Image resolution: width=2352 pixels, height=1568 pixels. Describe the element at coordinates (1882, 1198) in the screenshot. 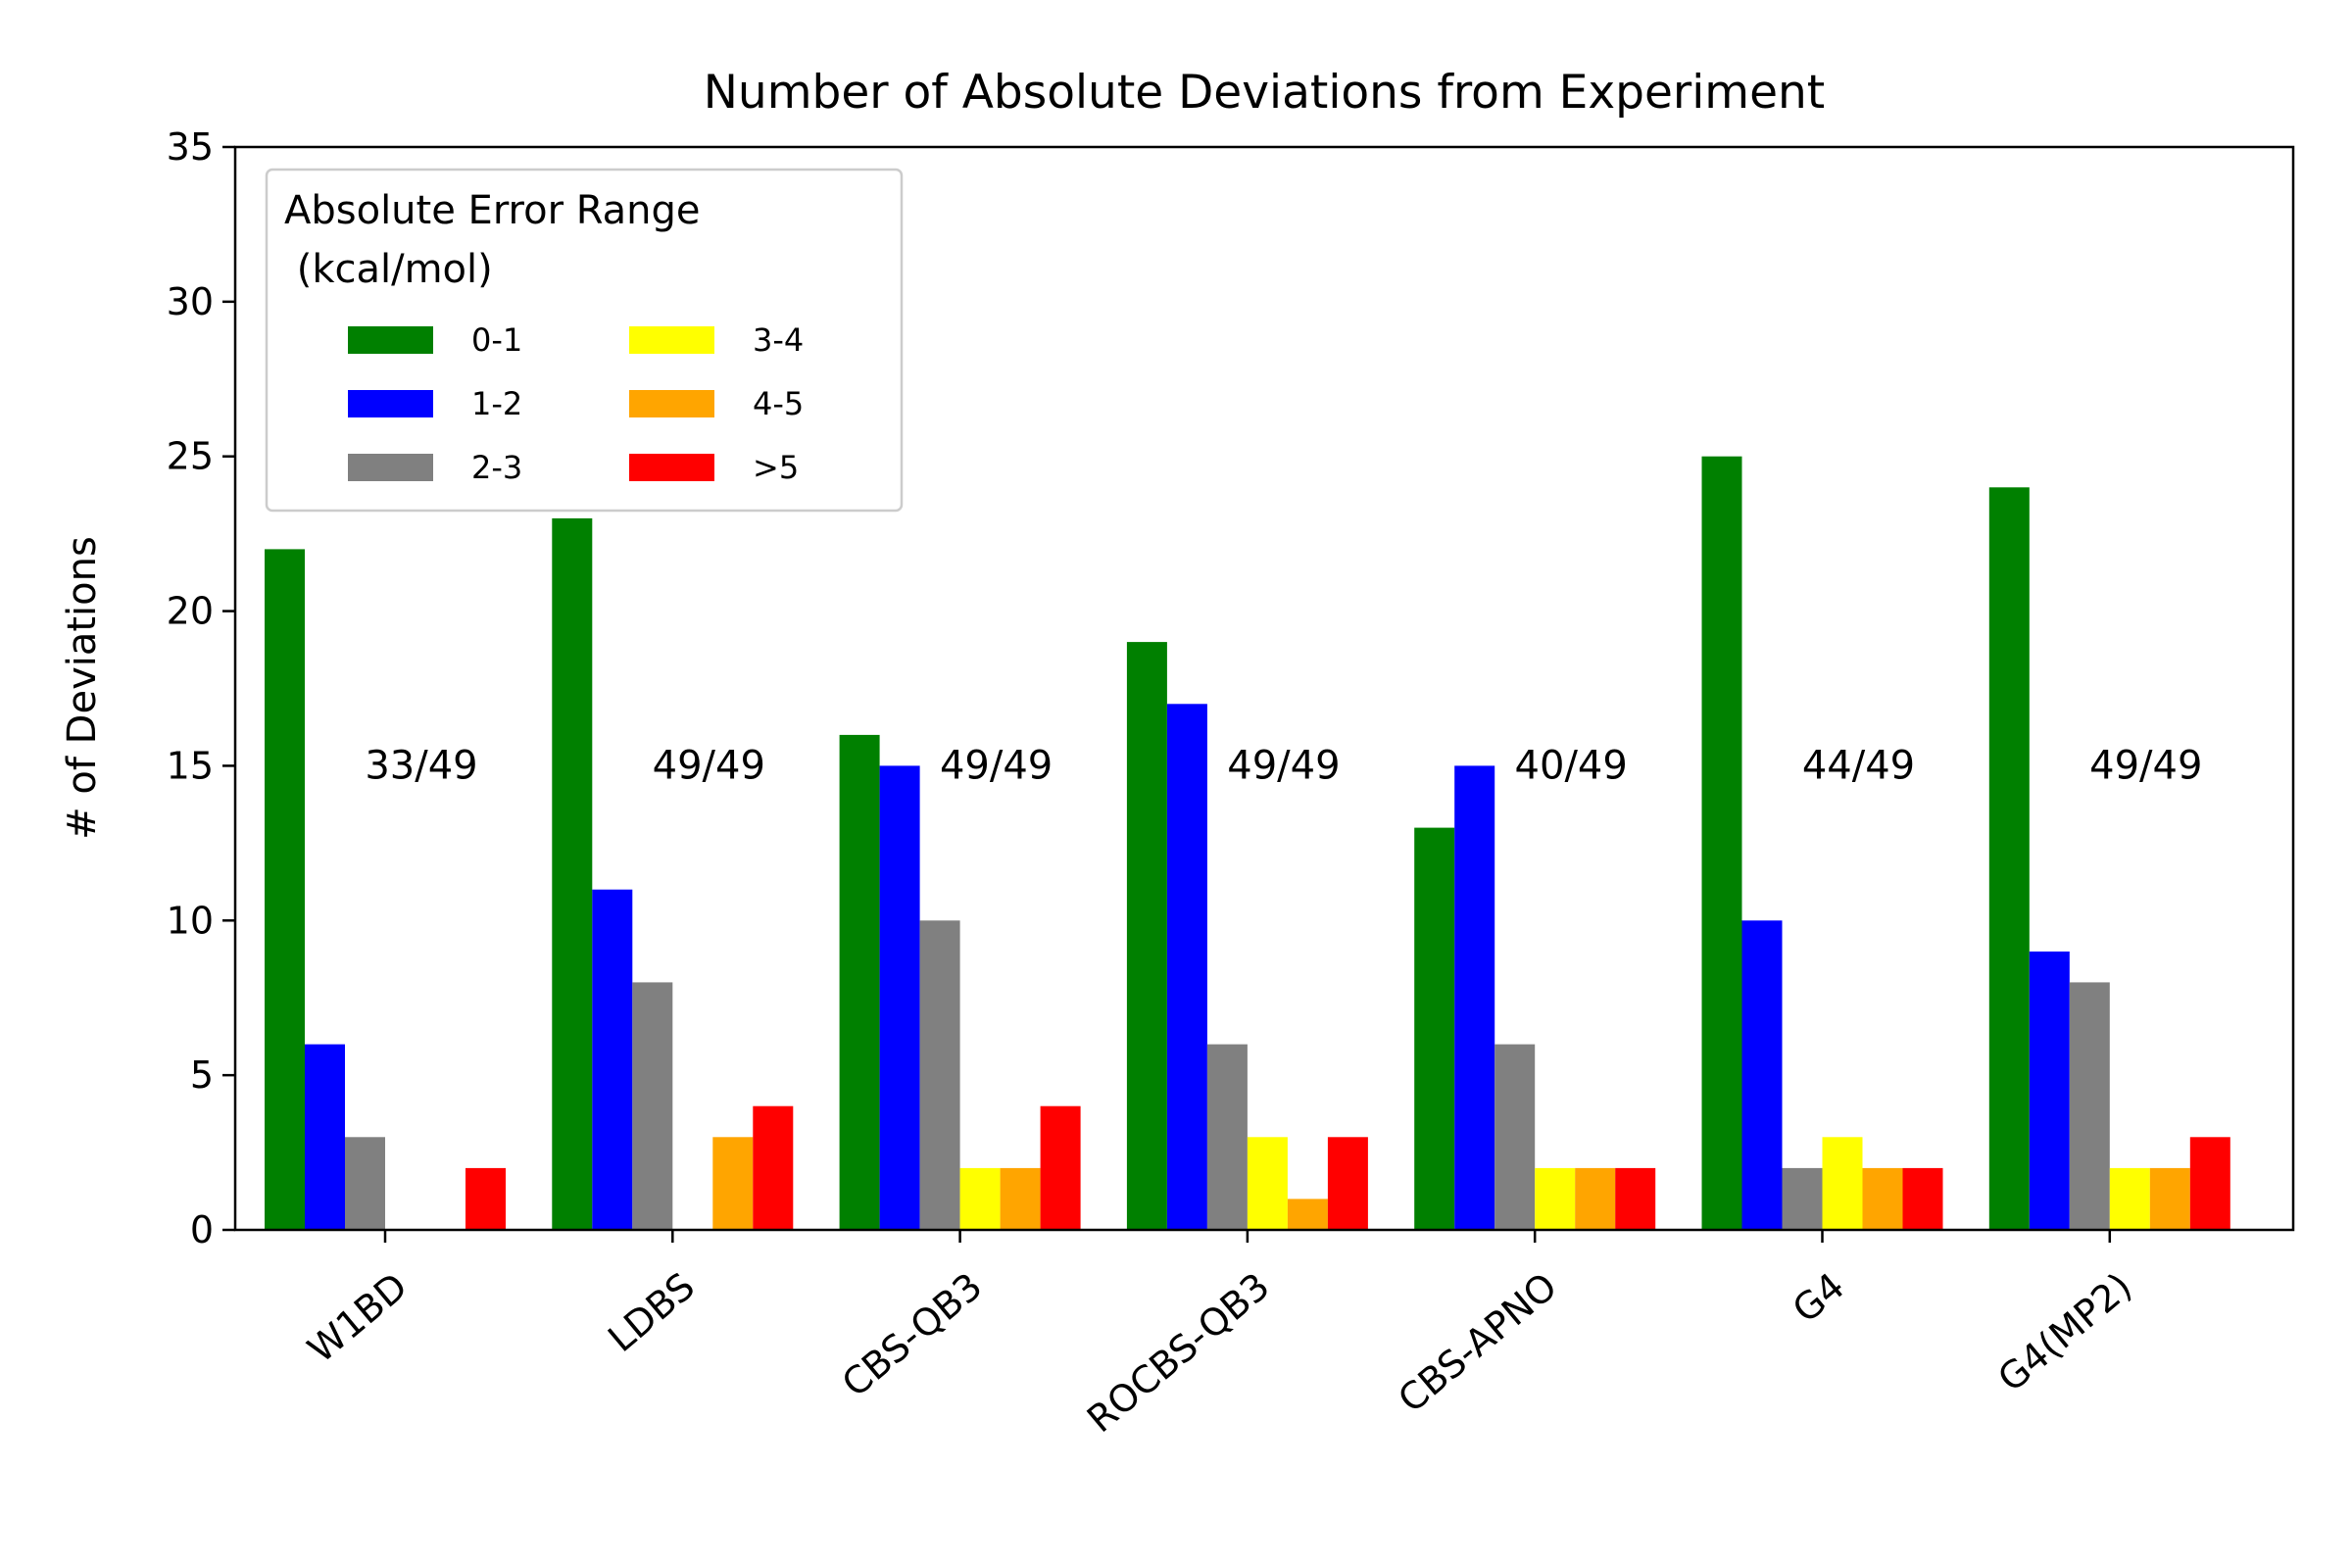

I see `bar-45-g4` at that location.